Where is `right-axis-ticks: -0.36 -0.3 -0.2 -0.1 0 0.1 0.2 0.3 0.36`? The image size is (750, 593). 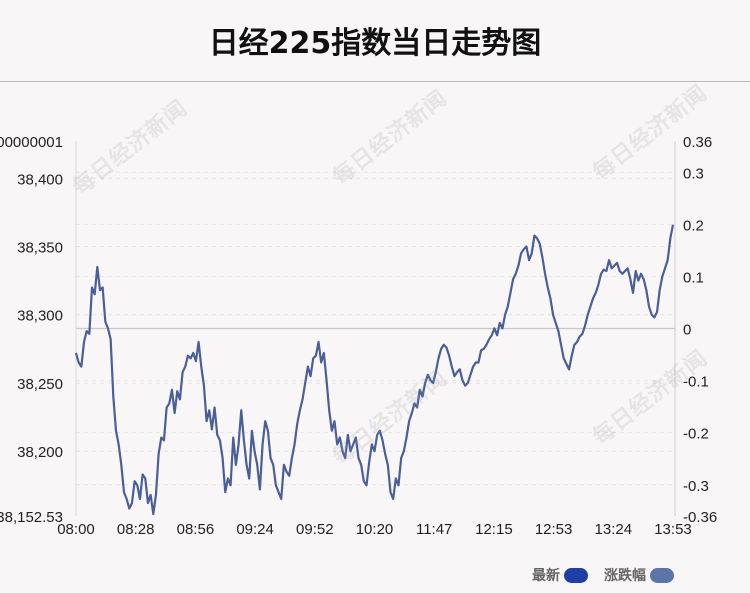 right-axis-ticks: -0.36 -0.3 -0.2 -0.1 0 0.1 0.2 0.3 0.36 is located at coordinates (700, 330).